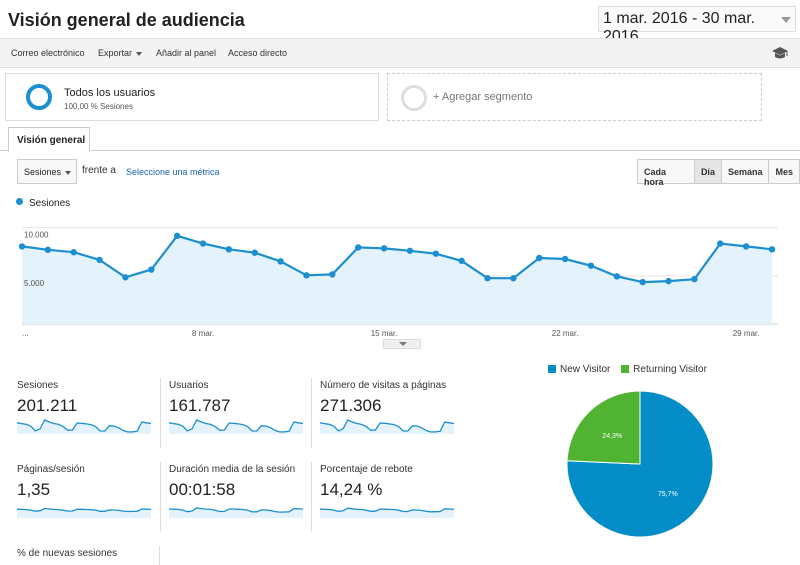 Image resolution: width=800 pixels, height=565 pixels. What do you see at coordinates (34, 283) in the screenshot?
I see `y-tick-label: 5.000` at bounding box center [34, 283].